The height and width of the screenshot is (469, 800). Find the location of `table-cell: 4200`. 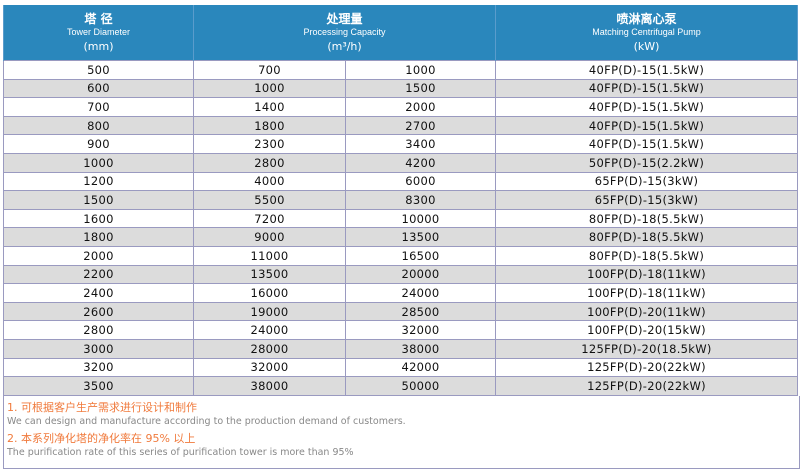

table-cell: 4200 is located at coordinates (420, 162).